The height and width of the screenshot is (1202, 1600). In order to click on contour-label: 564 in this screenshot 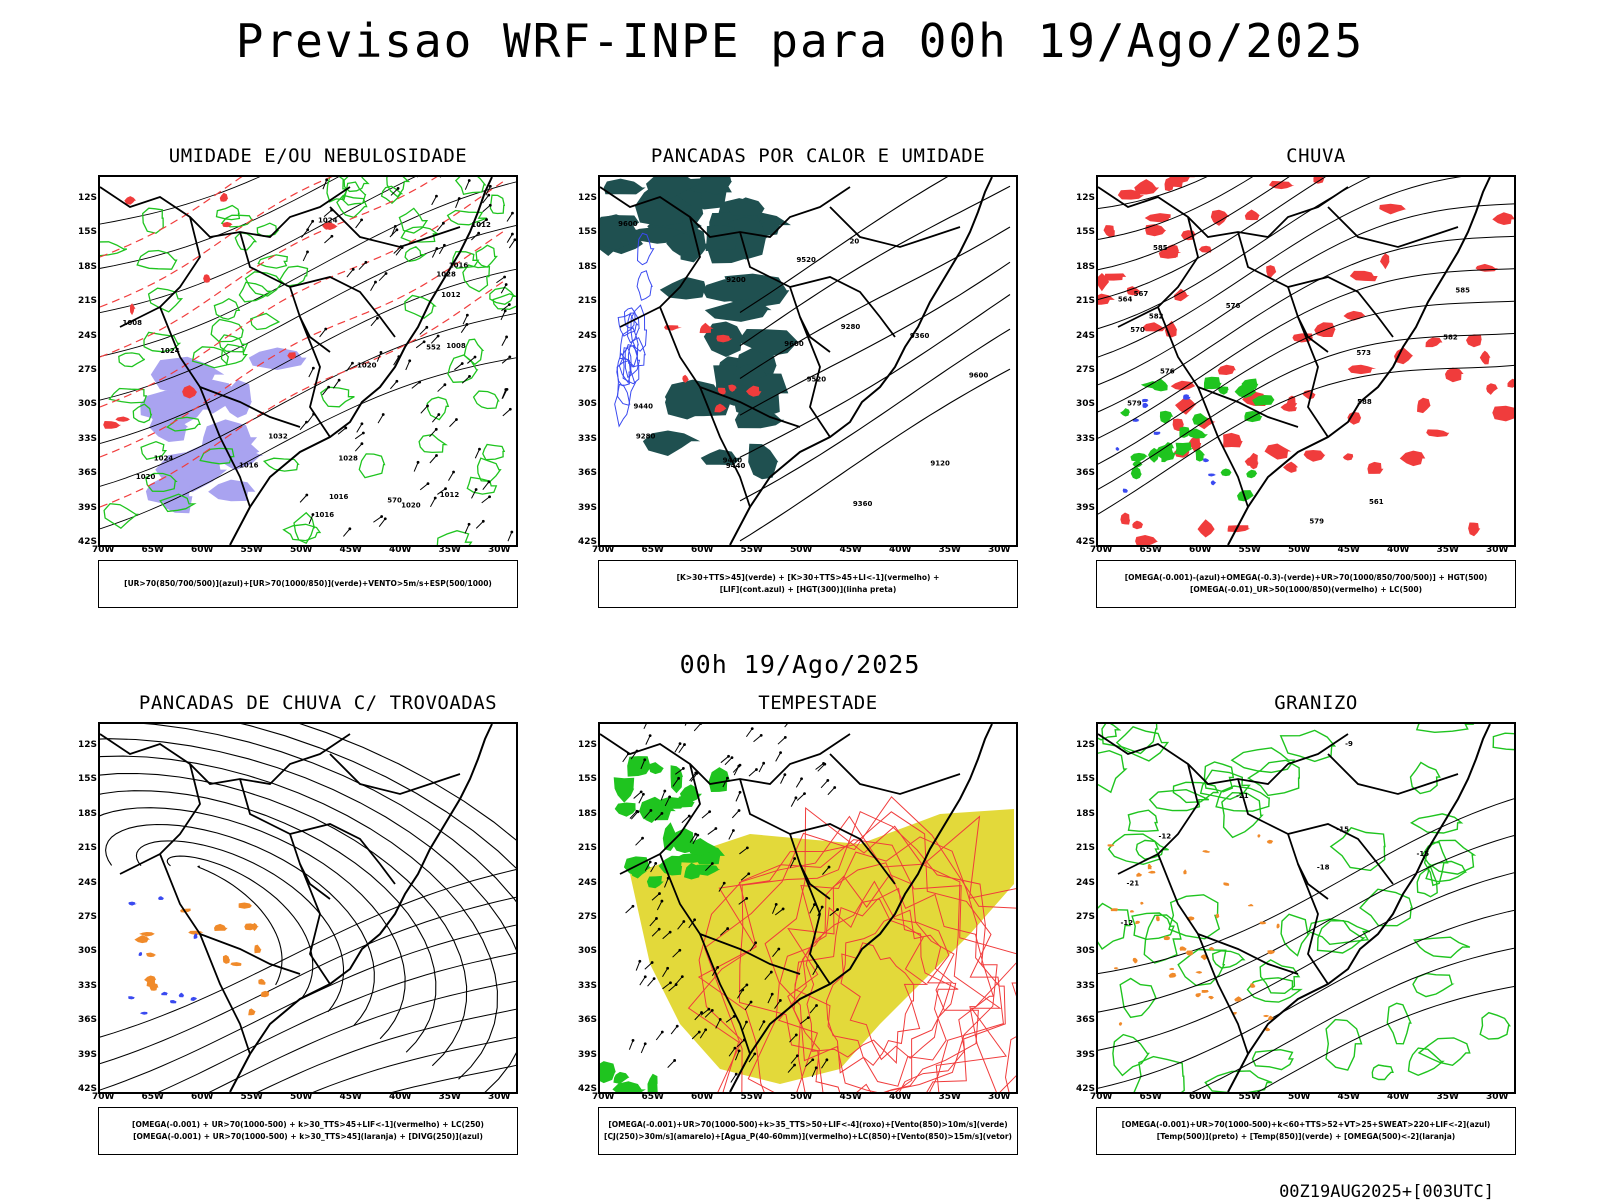, I will do `click(1125, 300)`.